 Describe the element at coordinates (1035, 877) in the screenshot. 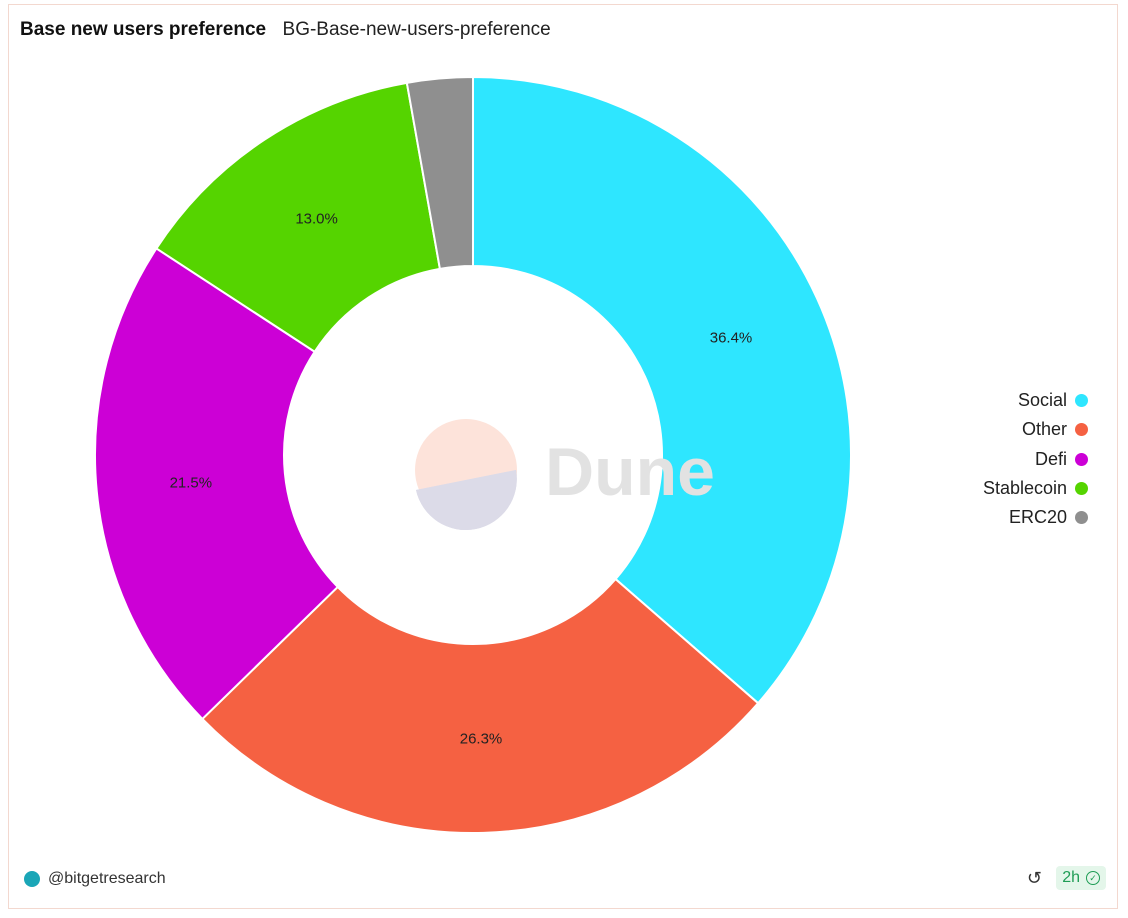

I see `refresh-icon: ↻` at that location.